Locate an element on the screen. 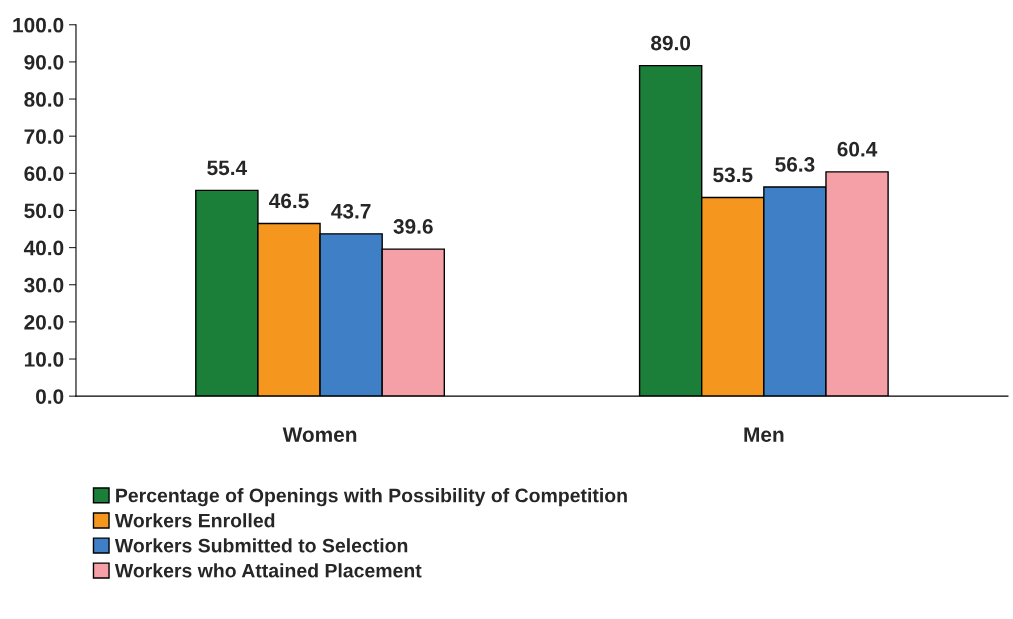 The image size is (1013, 619). legend-label: Workers Enrolled is located at coordinates (194, 520).